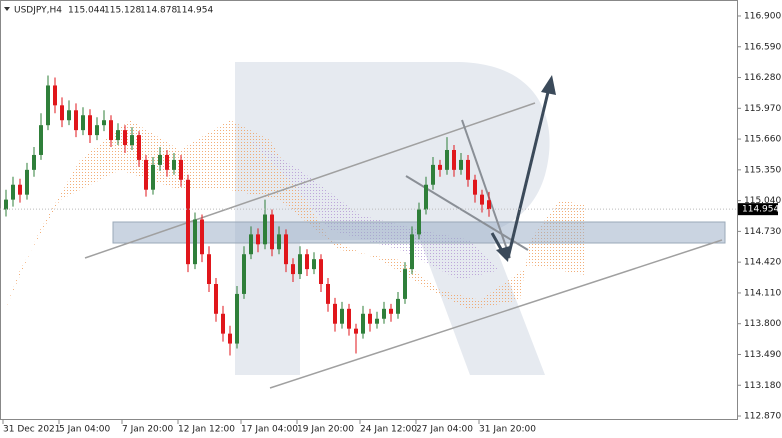 The height and width of the screenshot is (438, 782). What do you see at coordinates (507, 430) in the screenshot?
I see `x-tick-label: 31 Jan 20:00` at bounding box center [507, 430].